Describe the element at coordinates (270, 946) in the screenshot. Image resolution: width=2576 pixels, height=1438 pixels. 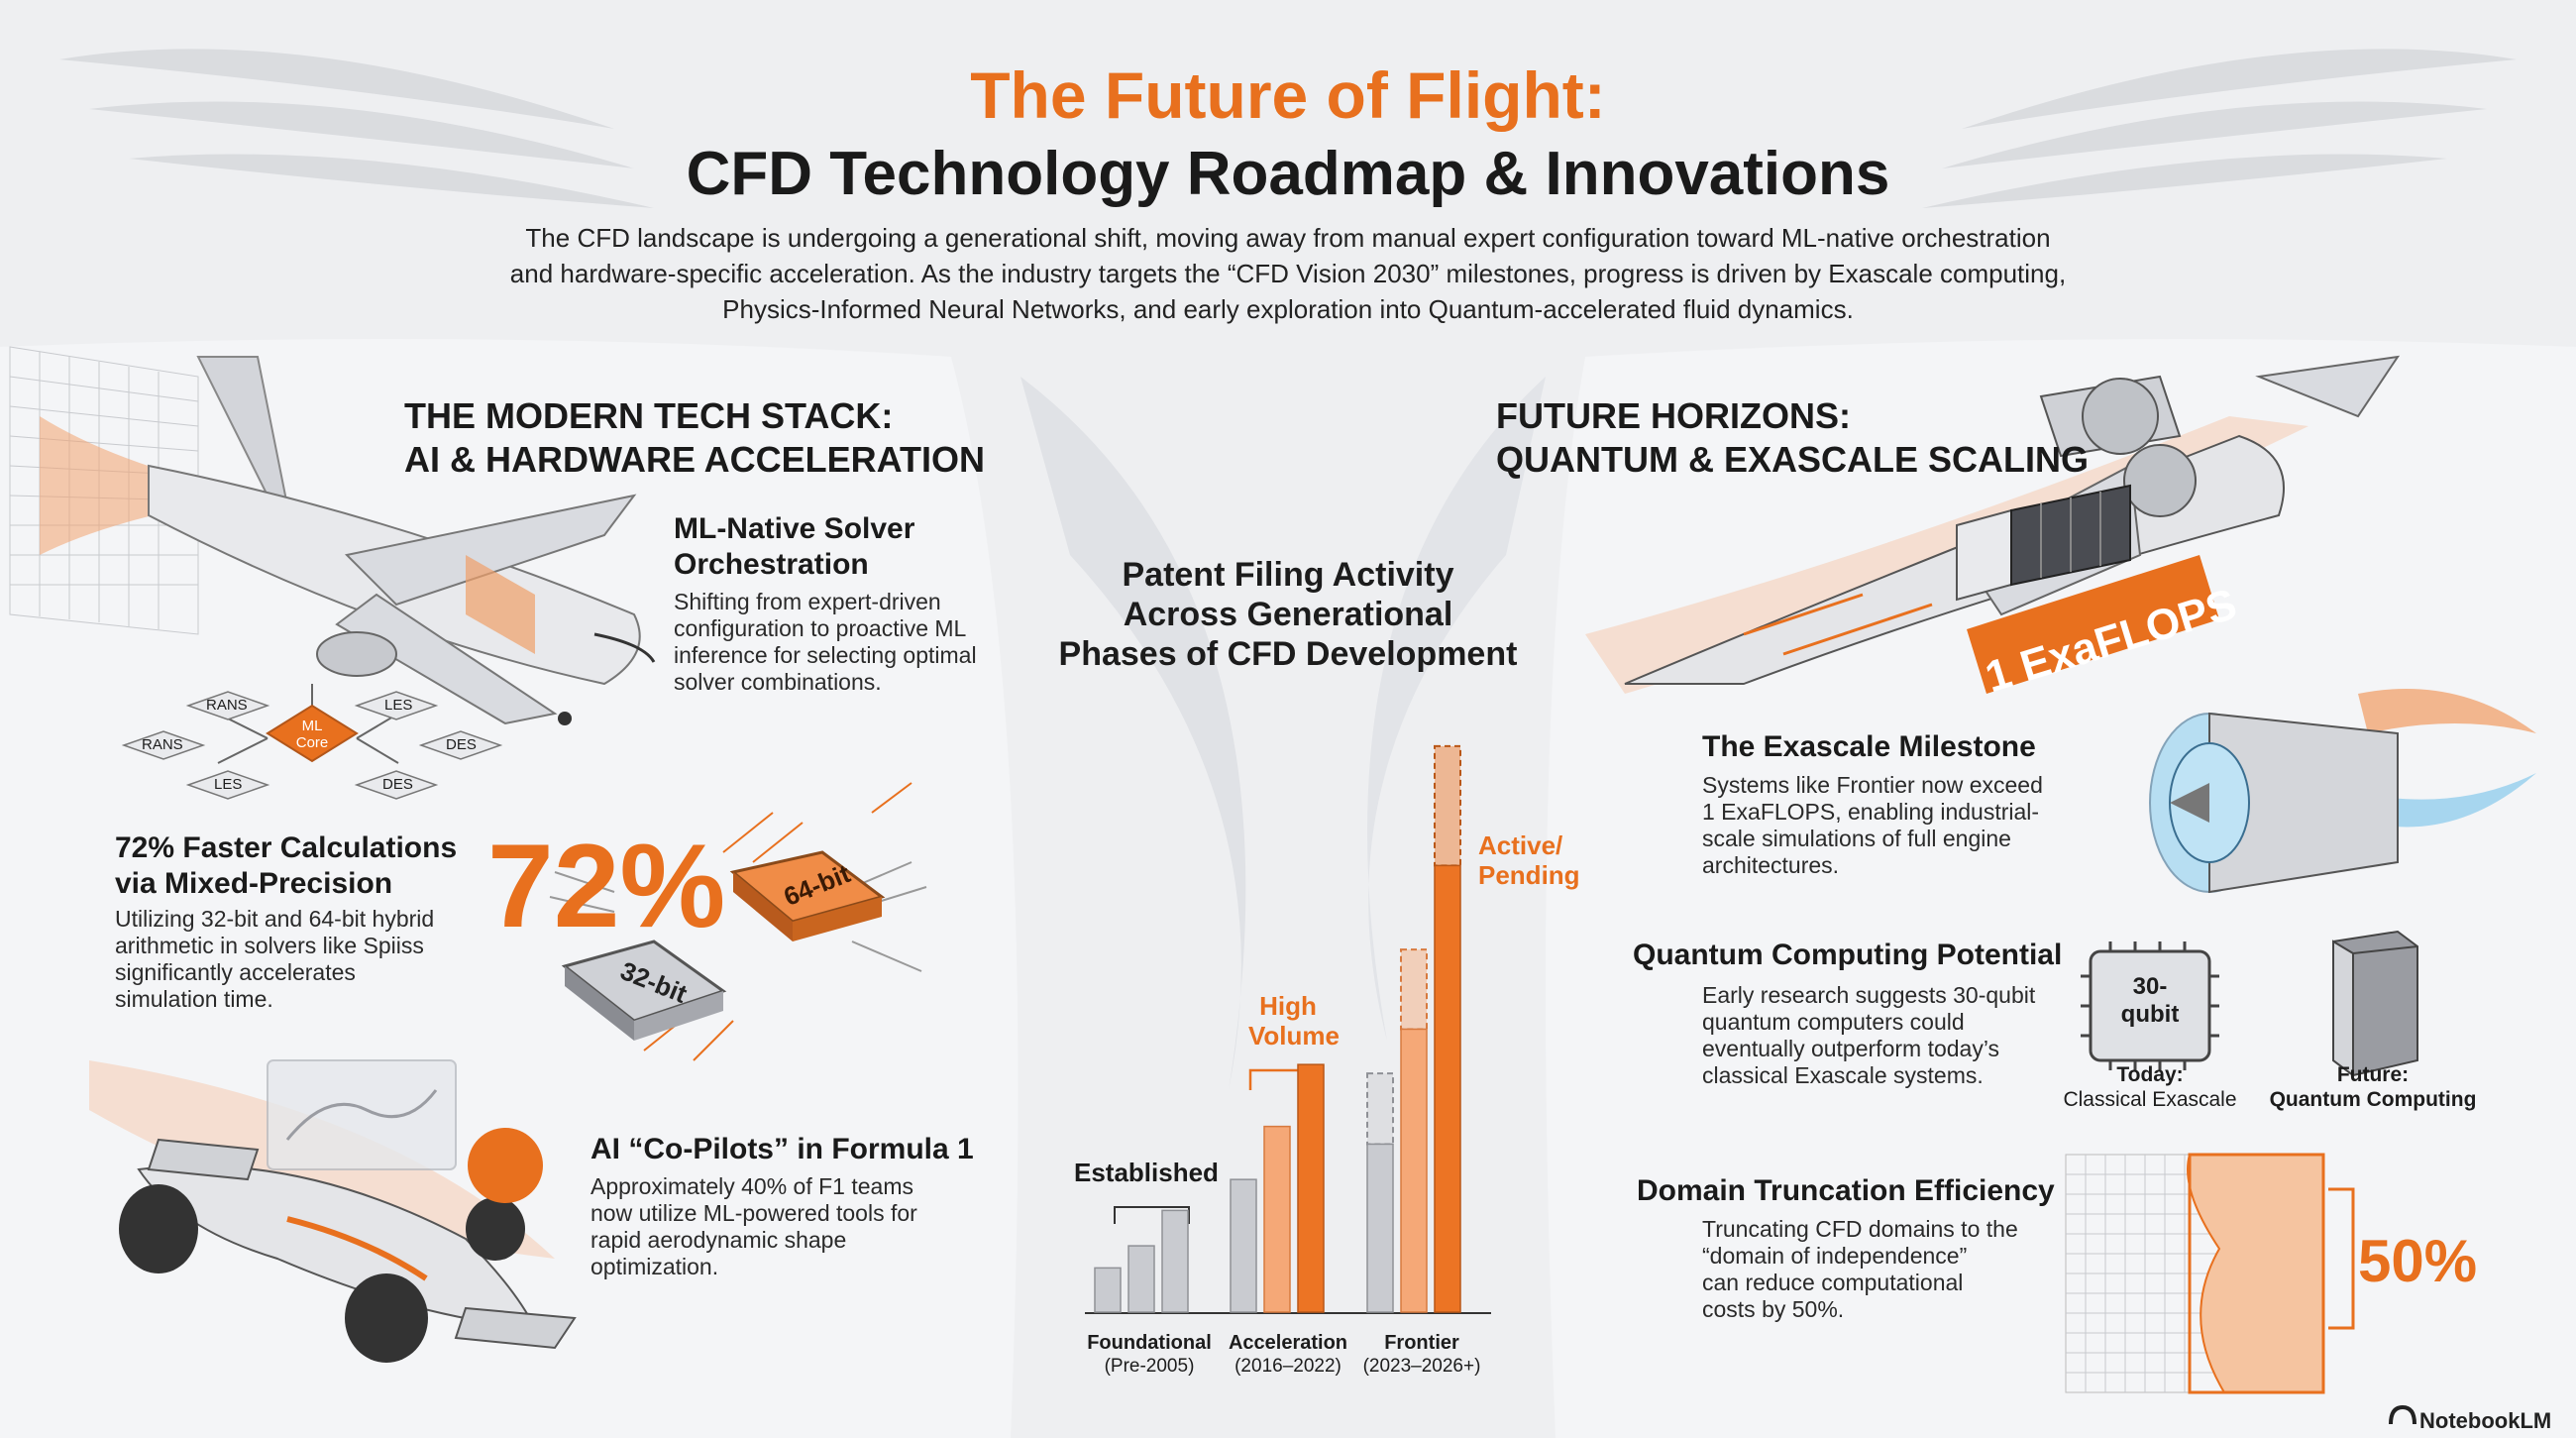
I see `text-line: arithmetic in solvers like Spiiss` at that location.